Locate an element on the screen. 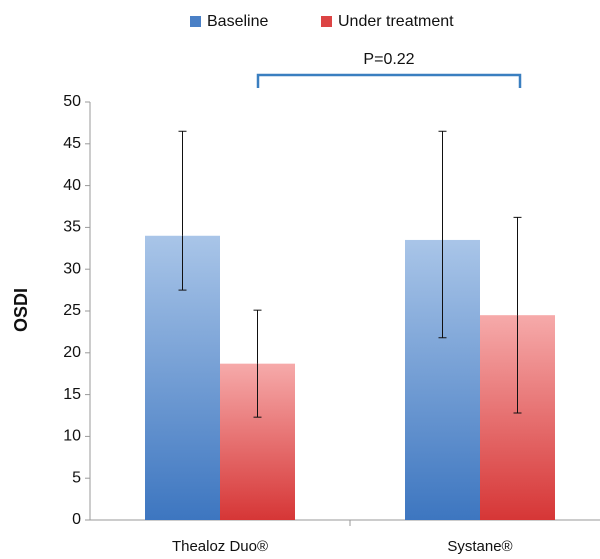 Image resolution: width=600 pixels, height=559 pixels. x-tick-label: Systane® is located at coordinates (479, 546).